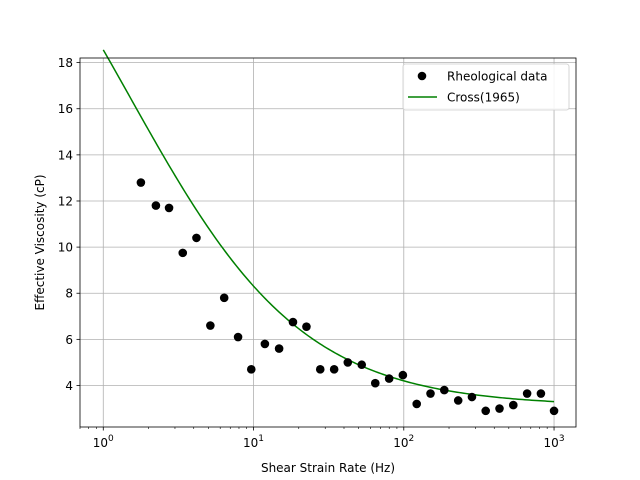  What do you see at coordinates (40, 242) in the screenshot?
I see `y-axis-label: Effective Viscosity (cP)` at bounding box center [40, 242].